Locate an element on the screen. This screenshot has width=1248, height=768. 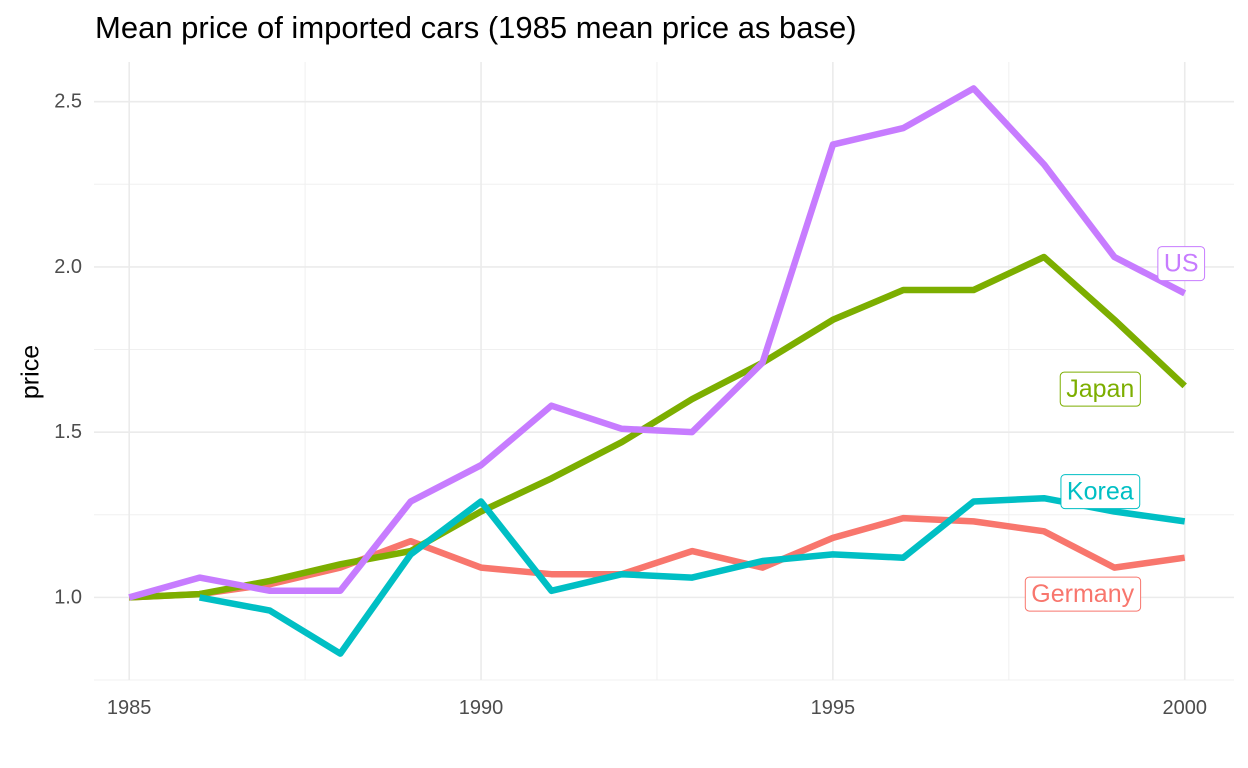
x-axis-ticks: 1985 1990 1995 2000 is located at coordinates (657, 708).